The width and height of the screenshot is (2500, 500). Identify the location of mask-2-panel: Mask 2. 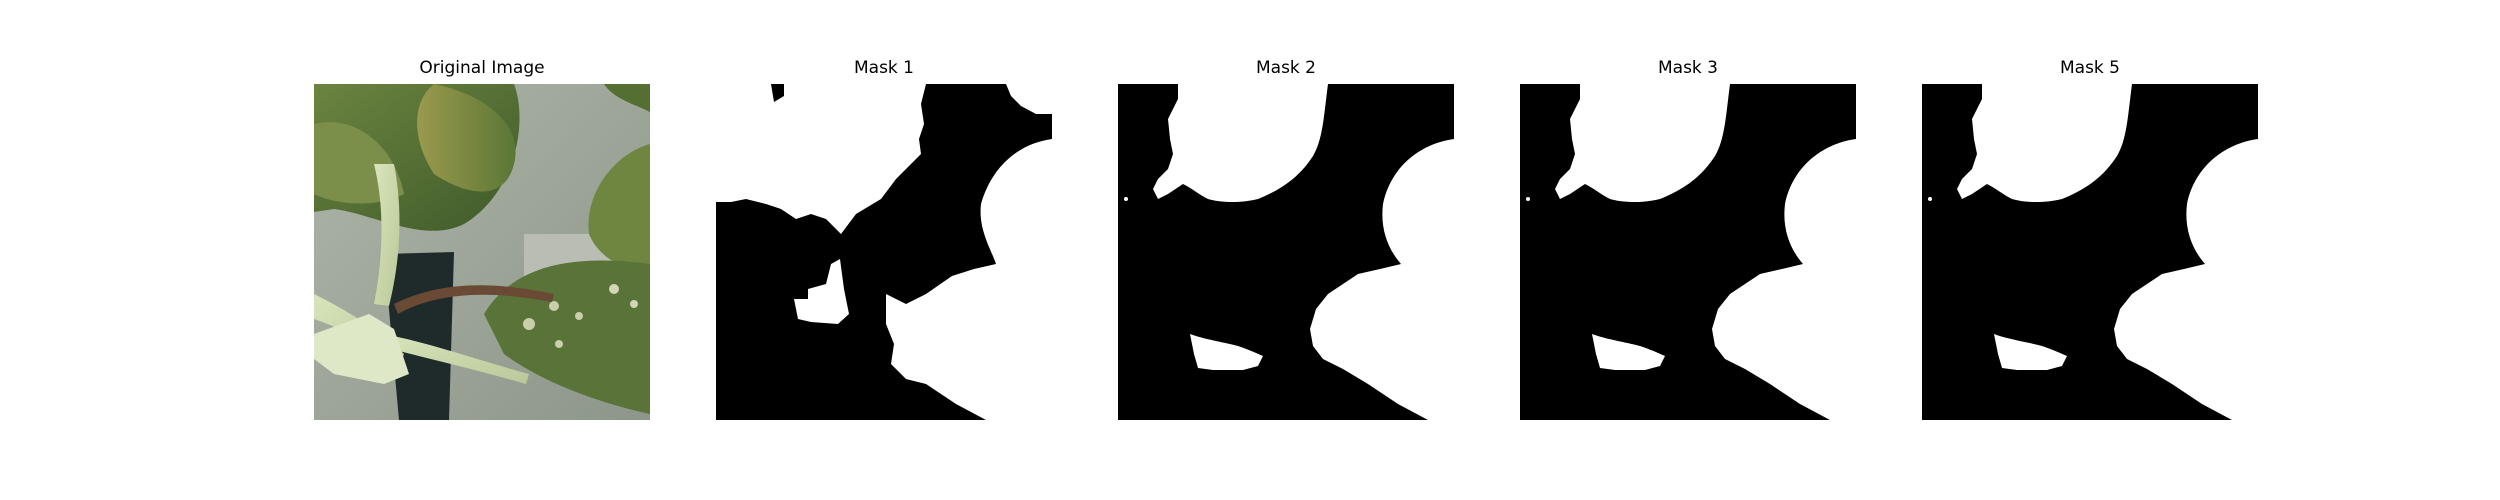
(1286, 238).